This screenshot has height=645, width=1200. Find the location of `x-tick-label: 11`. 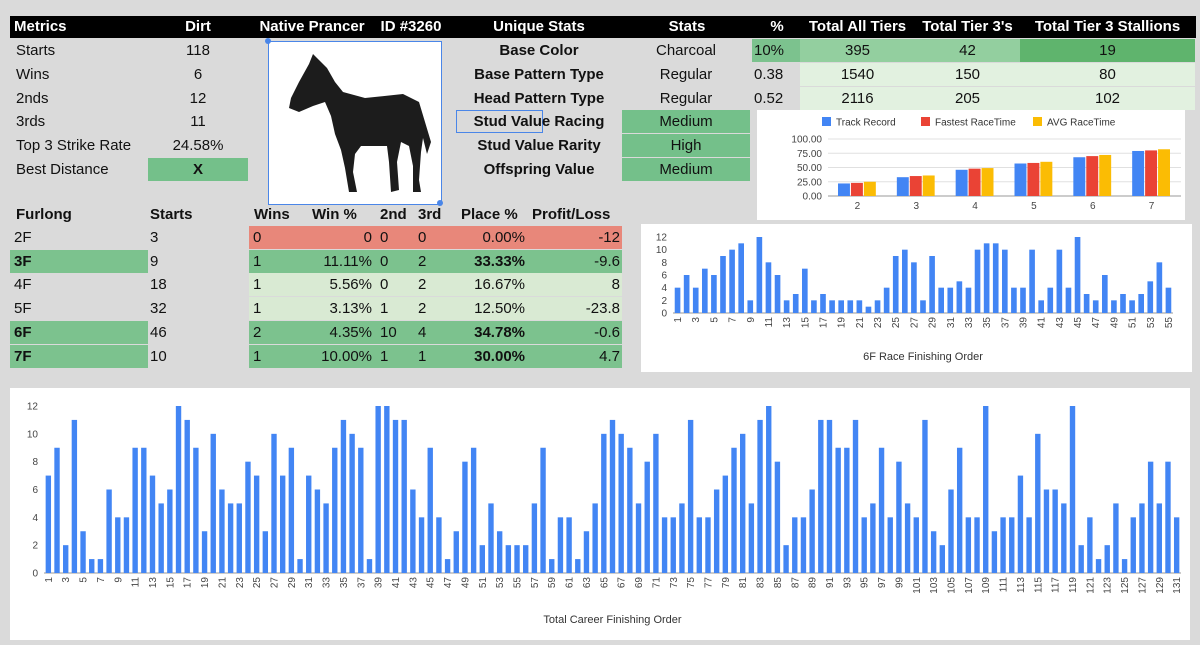

x-tick-label: 11 is located at coordinates (769, 322).